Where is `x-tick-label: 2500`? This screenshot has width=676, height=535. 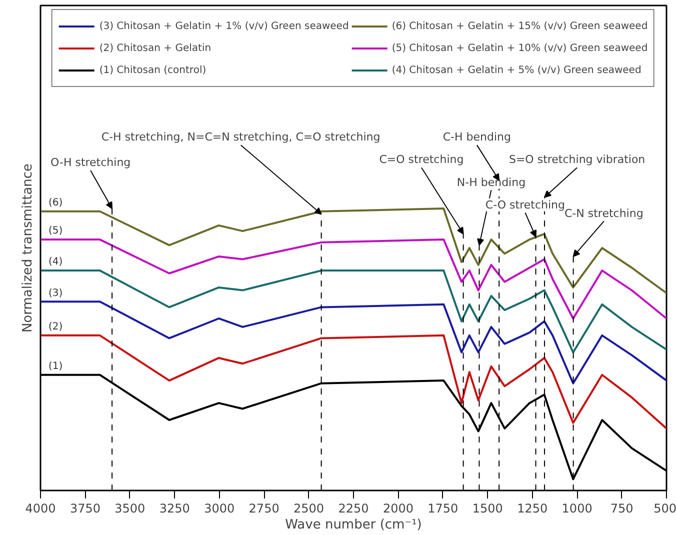
x-tick-label: 2500 is located at coordinates (309, 509).